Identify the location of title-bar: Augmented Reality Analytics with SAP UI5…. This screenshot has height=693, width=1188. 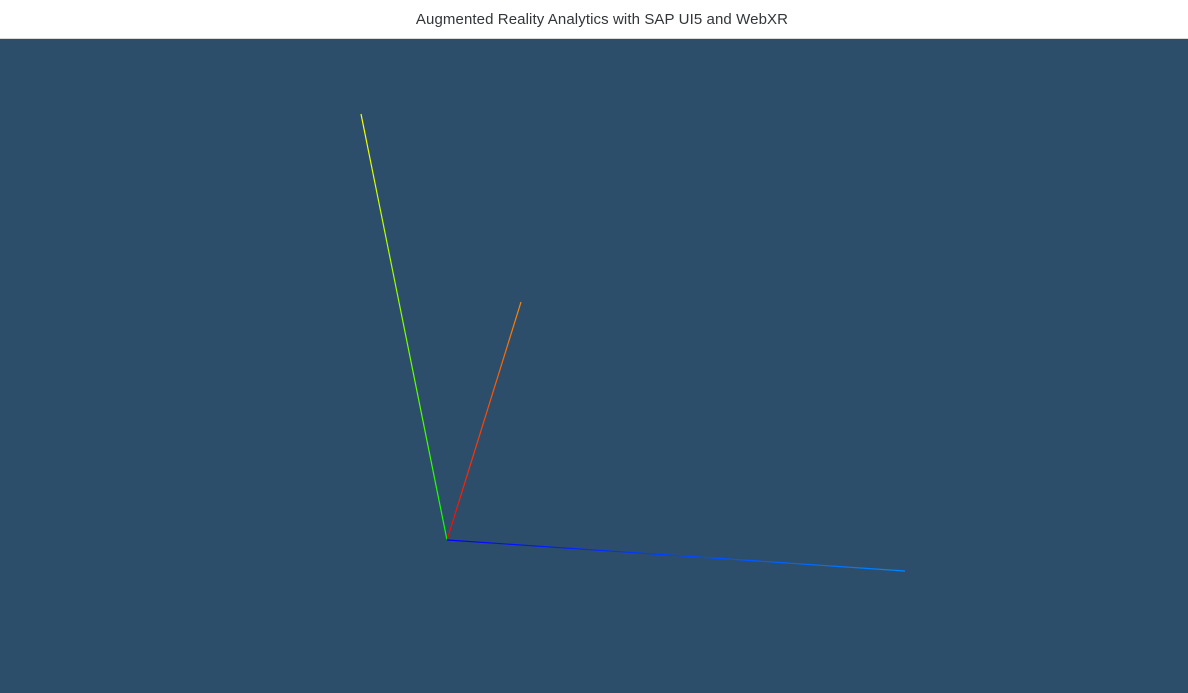
(594, 19).